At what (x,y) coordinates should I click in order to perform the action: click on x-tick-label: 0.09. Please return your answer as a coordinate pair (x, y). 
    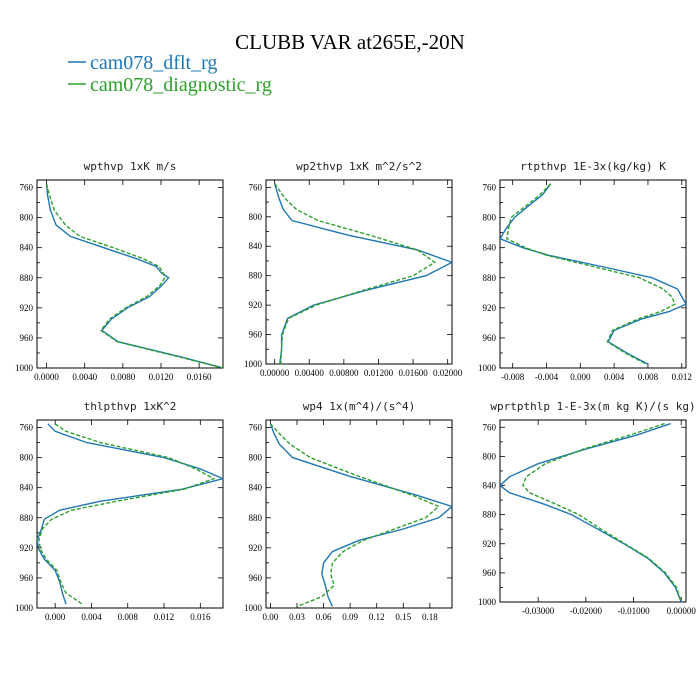
    Looking at the image, I should click on (350, 617).